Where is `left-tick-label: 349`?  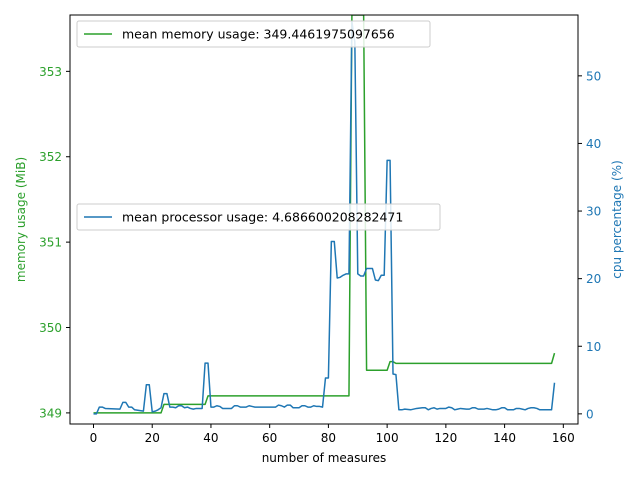
left-tick-label: 349 is located at coordinates (50, 413).